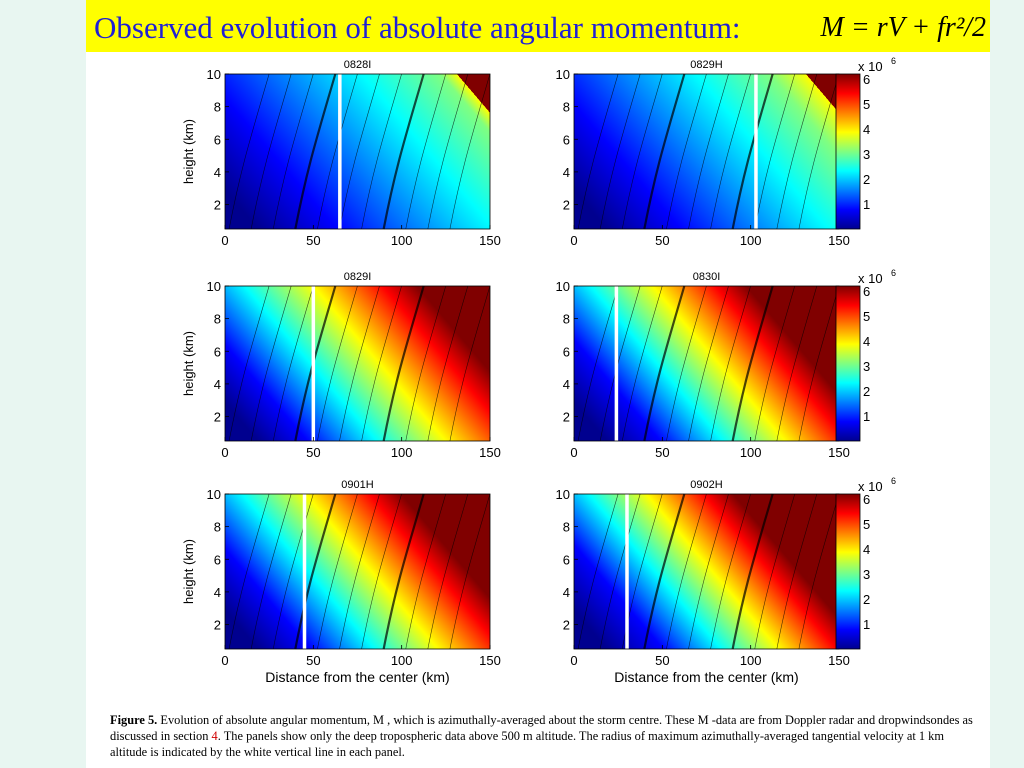 The image size is (1024, 768). What do you see at coordinates (358, 65) in the screenshot?
I see `panel-title: 0828I` at bounding box center [358, 65].